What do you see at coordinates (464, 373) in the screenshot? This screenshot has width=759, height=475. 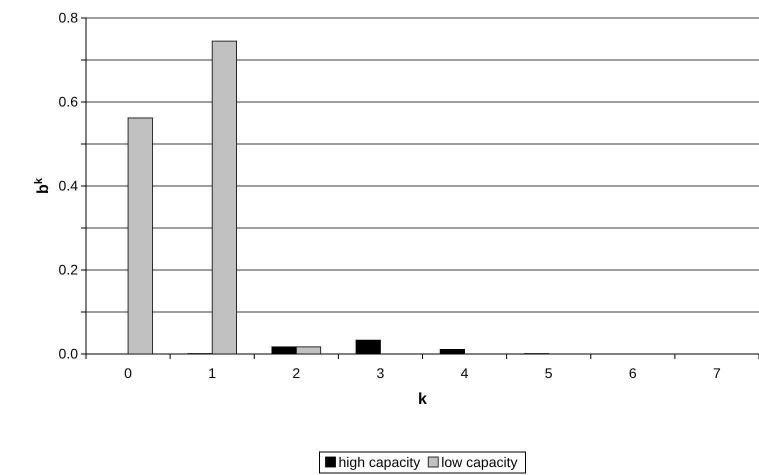 I see `x-tick-label: 4` at bounding box center [464, 373].